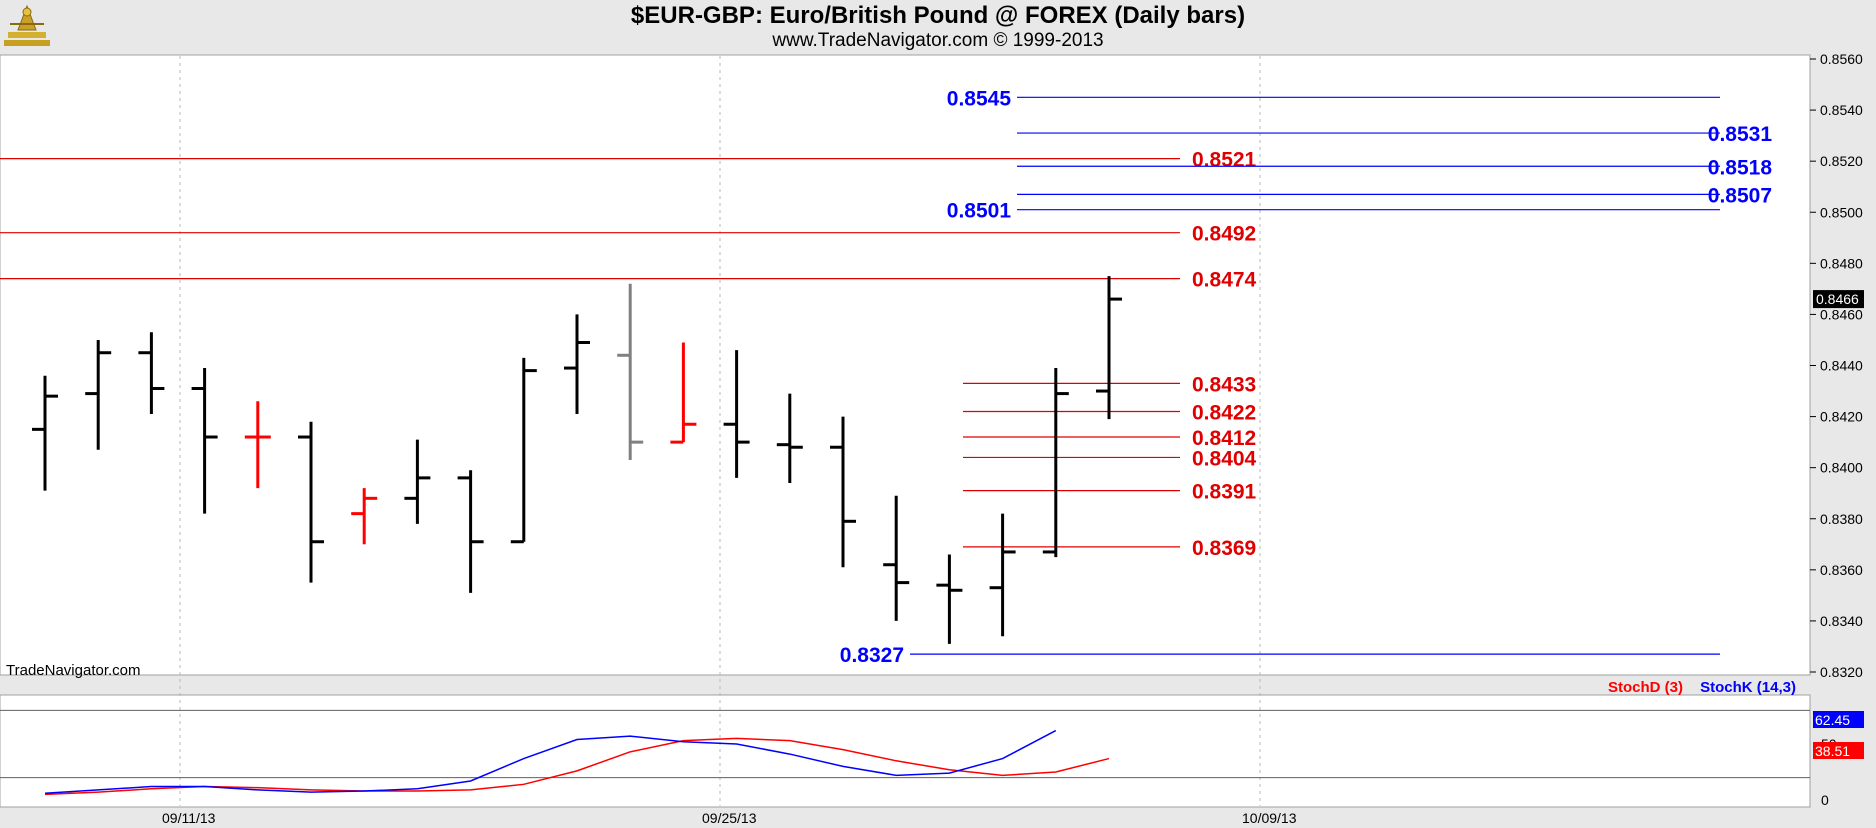  Describe the element at coordinates (979, 211) in the screenshot. I see `level-label: 0.8501` at that location.